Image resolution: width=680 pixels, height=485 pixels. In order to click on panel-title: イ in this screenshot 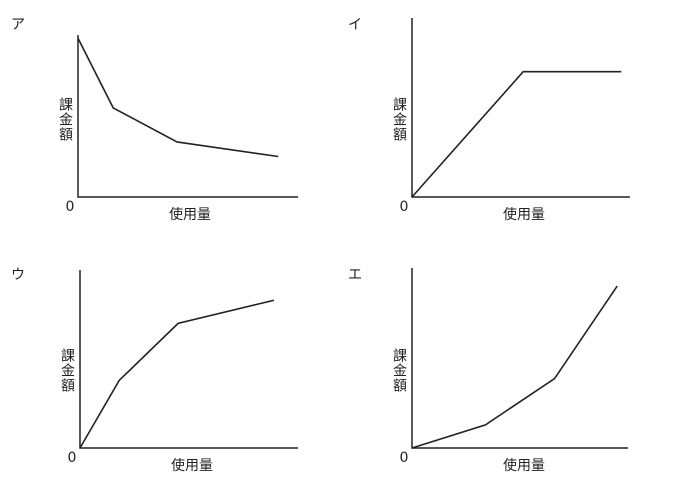, I will do `click(355, 25)`.